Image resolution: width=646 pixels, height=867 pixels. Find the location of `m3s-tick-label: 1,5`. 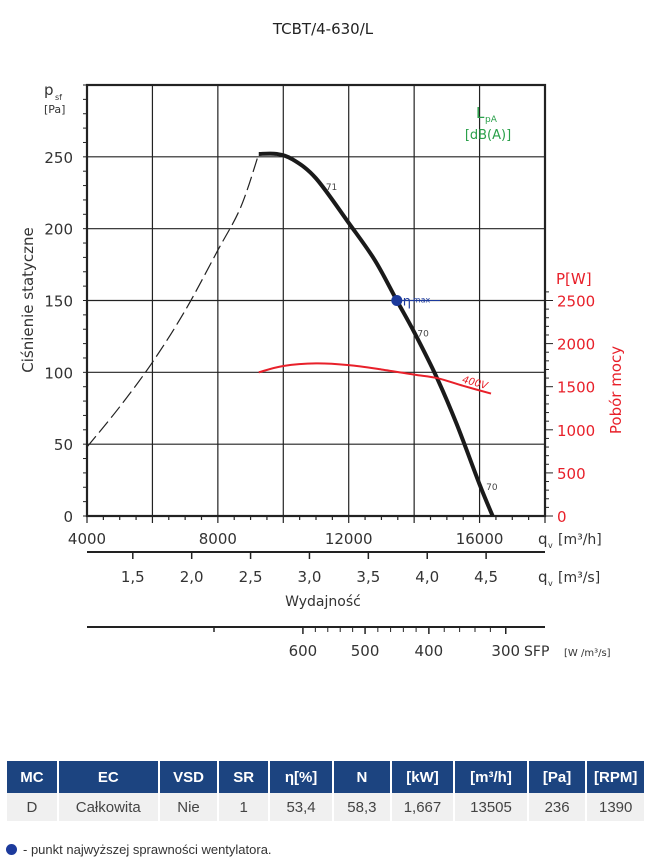

m3s-tick-label: 1,5 is located at coordinates (133, 577).